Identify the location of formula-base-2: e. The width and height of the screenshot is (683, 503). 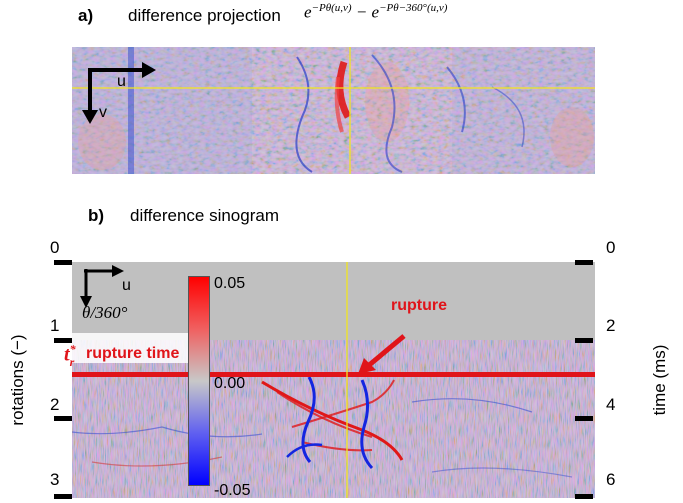
(375, 12).